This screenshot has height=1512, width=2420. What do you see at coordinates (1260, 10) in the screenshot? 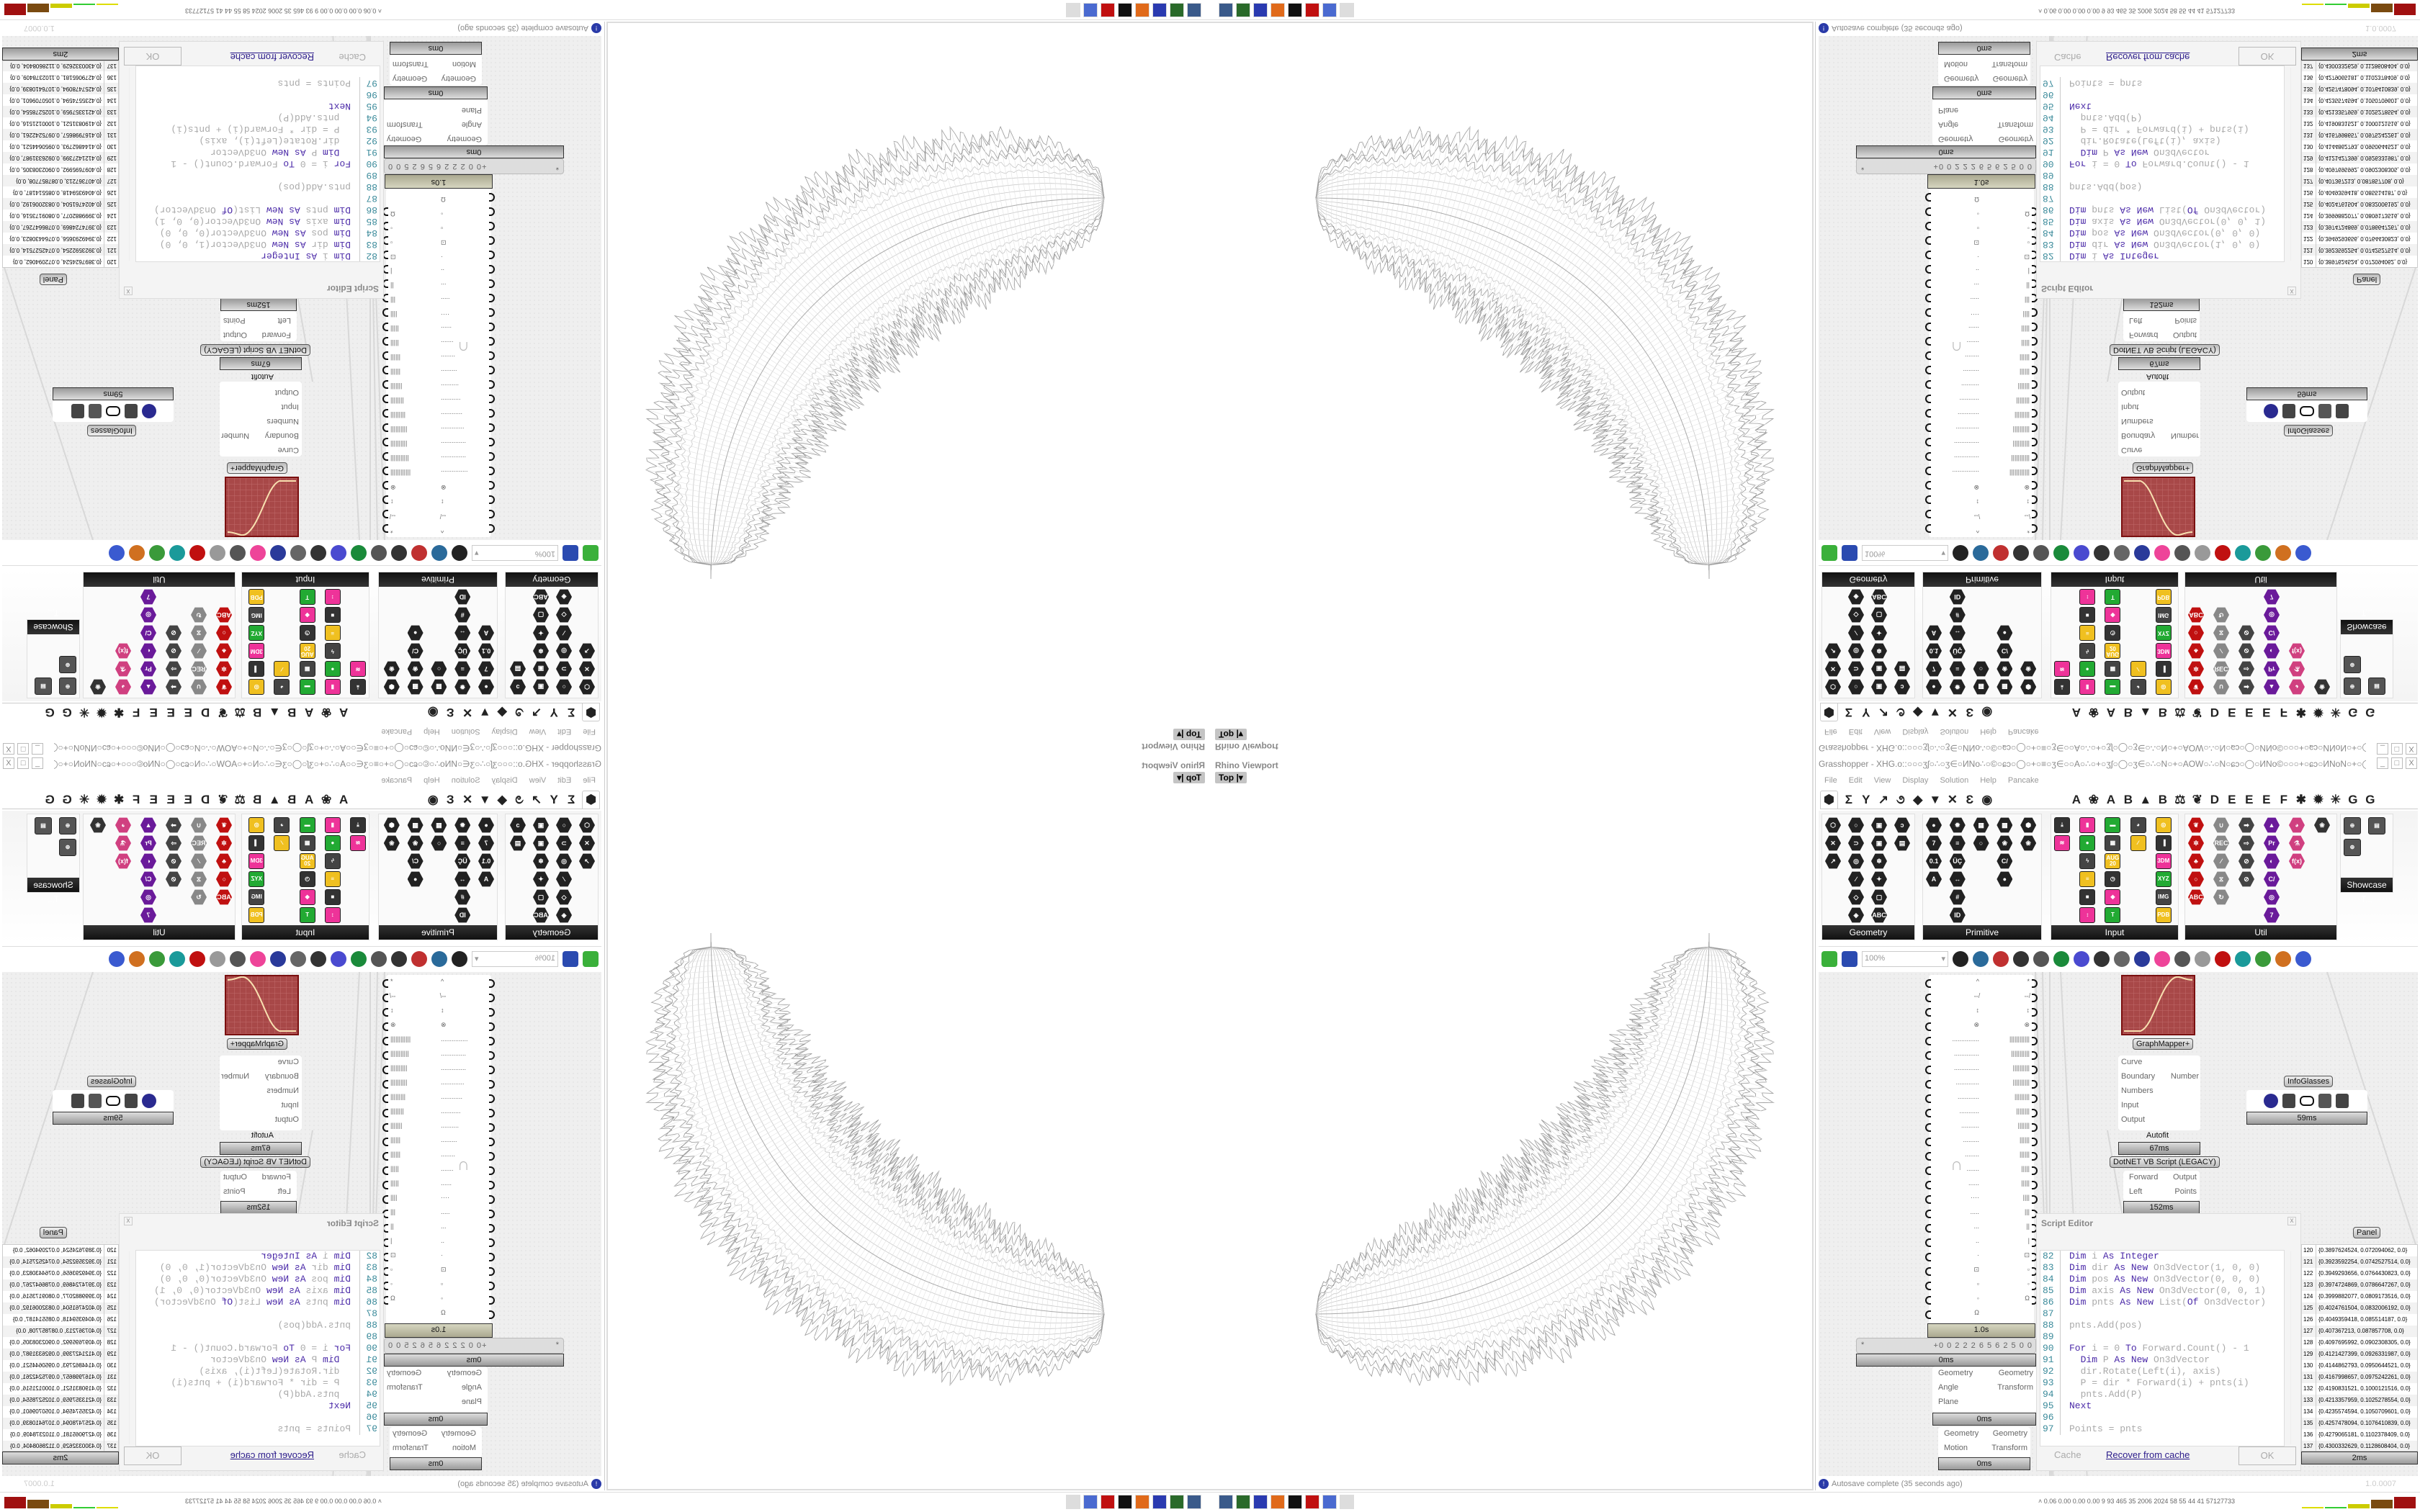
I see `floppy-64-icon` at bounding box center [1260, 10].